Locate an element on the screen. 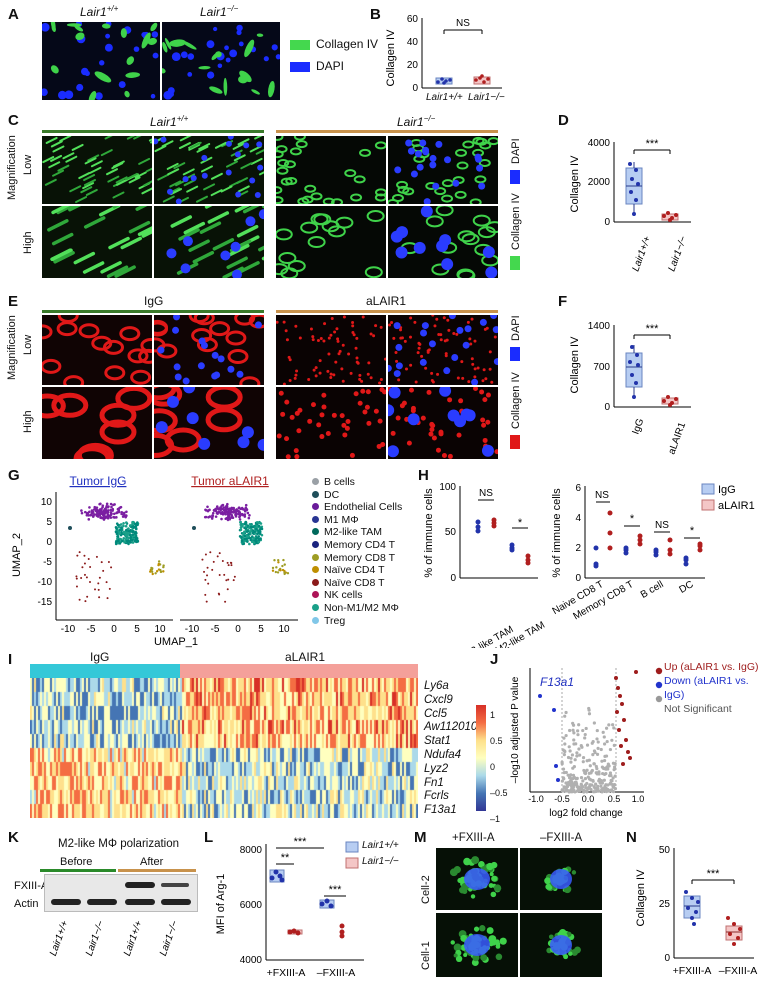 The width and height of the screenshot is (768, 988). panel-g-legend-item: B cells is located at coordinates (357, 482).